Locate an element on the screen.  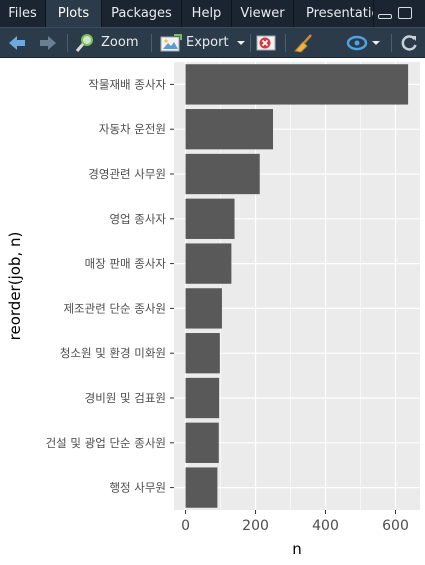
clear-all-plots-button is located at coordinates (304, 42).